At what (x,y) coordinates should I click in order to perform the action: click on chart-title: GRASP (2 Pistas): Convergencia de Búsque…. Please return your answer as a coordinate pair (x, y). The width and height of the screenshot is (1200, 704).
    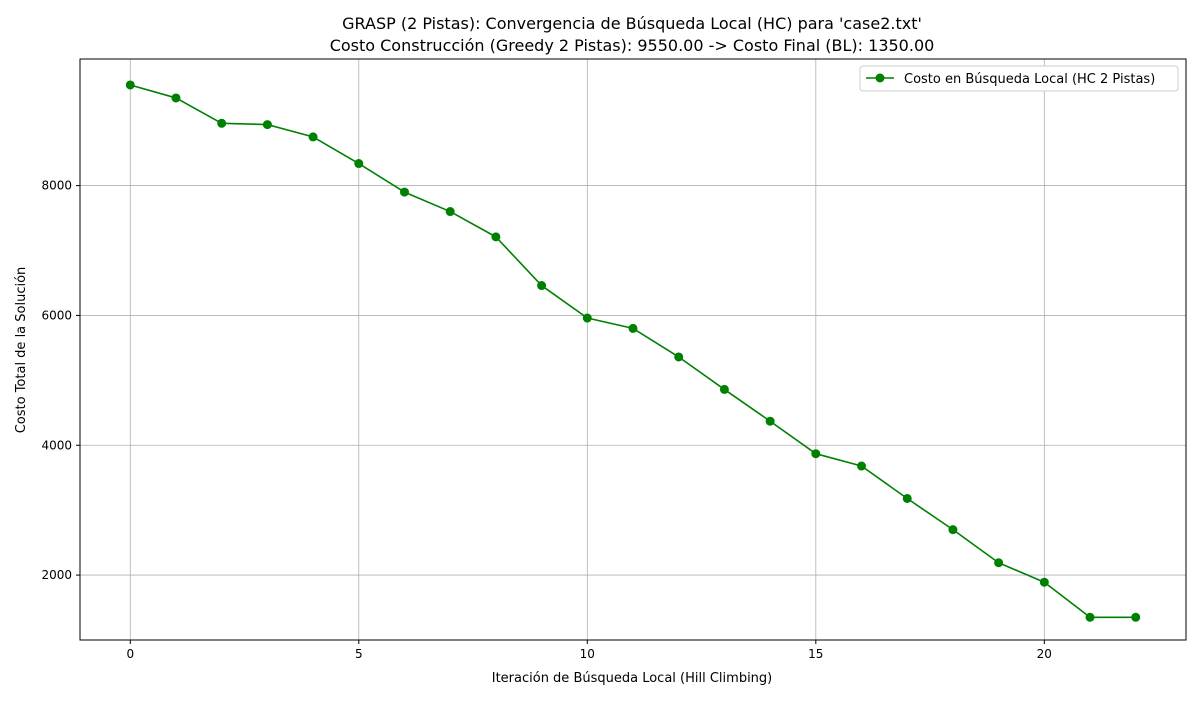
    Looking at the image, I should click on (632, 23).